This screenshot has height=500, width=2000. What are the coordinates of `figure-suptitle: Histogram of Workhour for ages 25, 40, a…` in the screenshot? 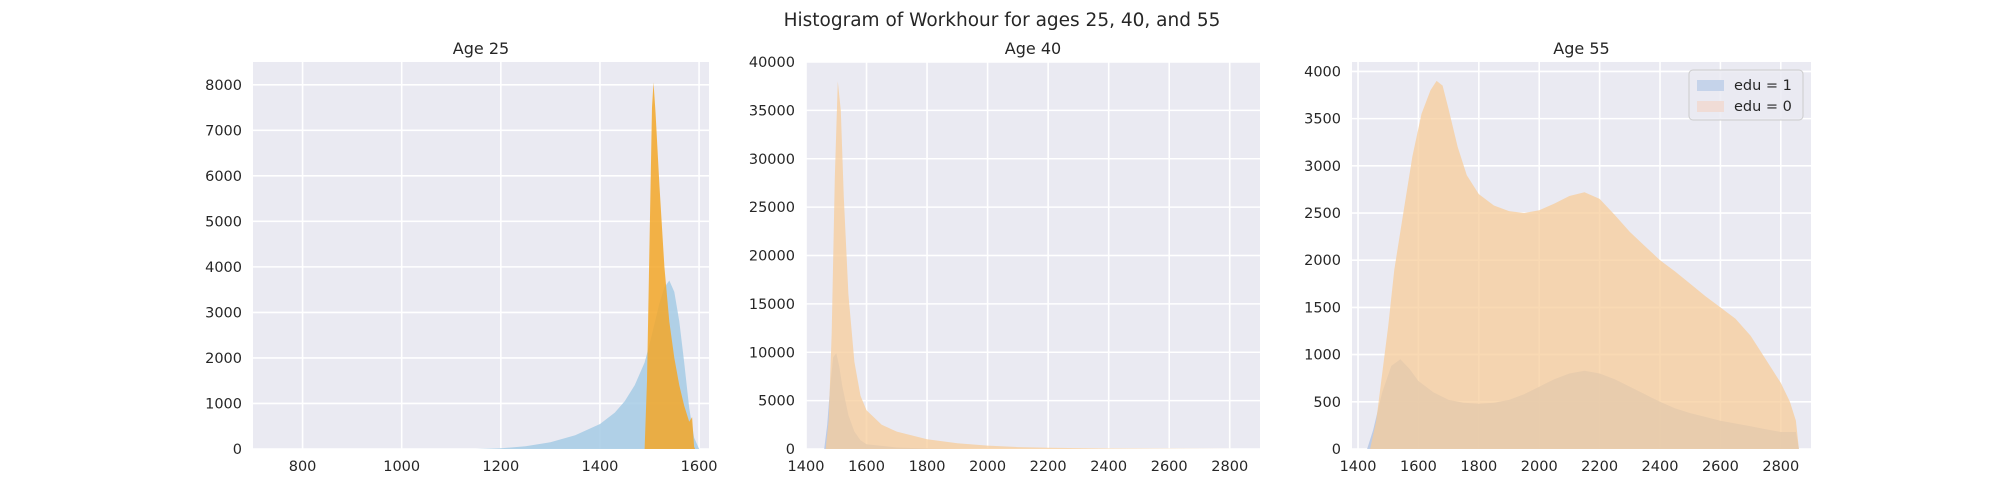 It's located at (1002, 20).